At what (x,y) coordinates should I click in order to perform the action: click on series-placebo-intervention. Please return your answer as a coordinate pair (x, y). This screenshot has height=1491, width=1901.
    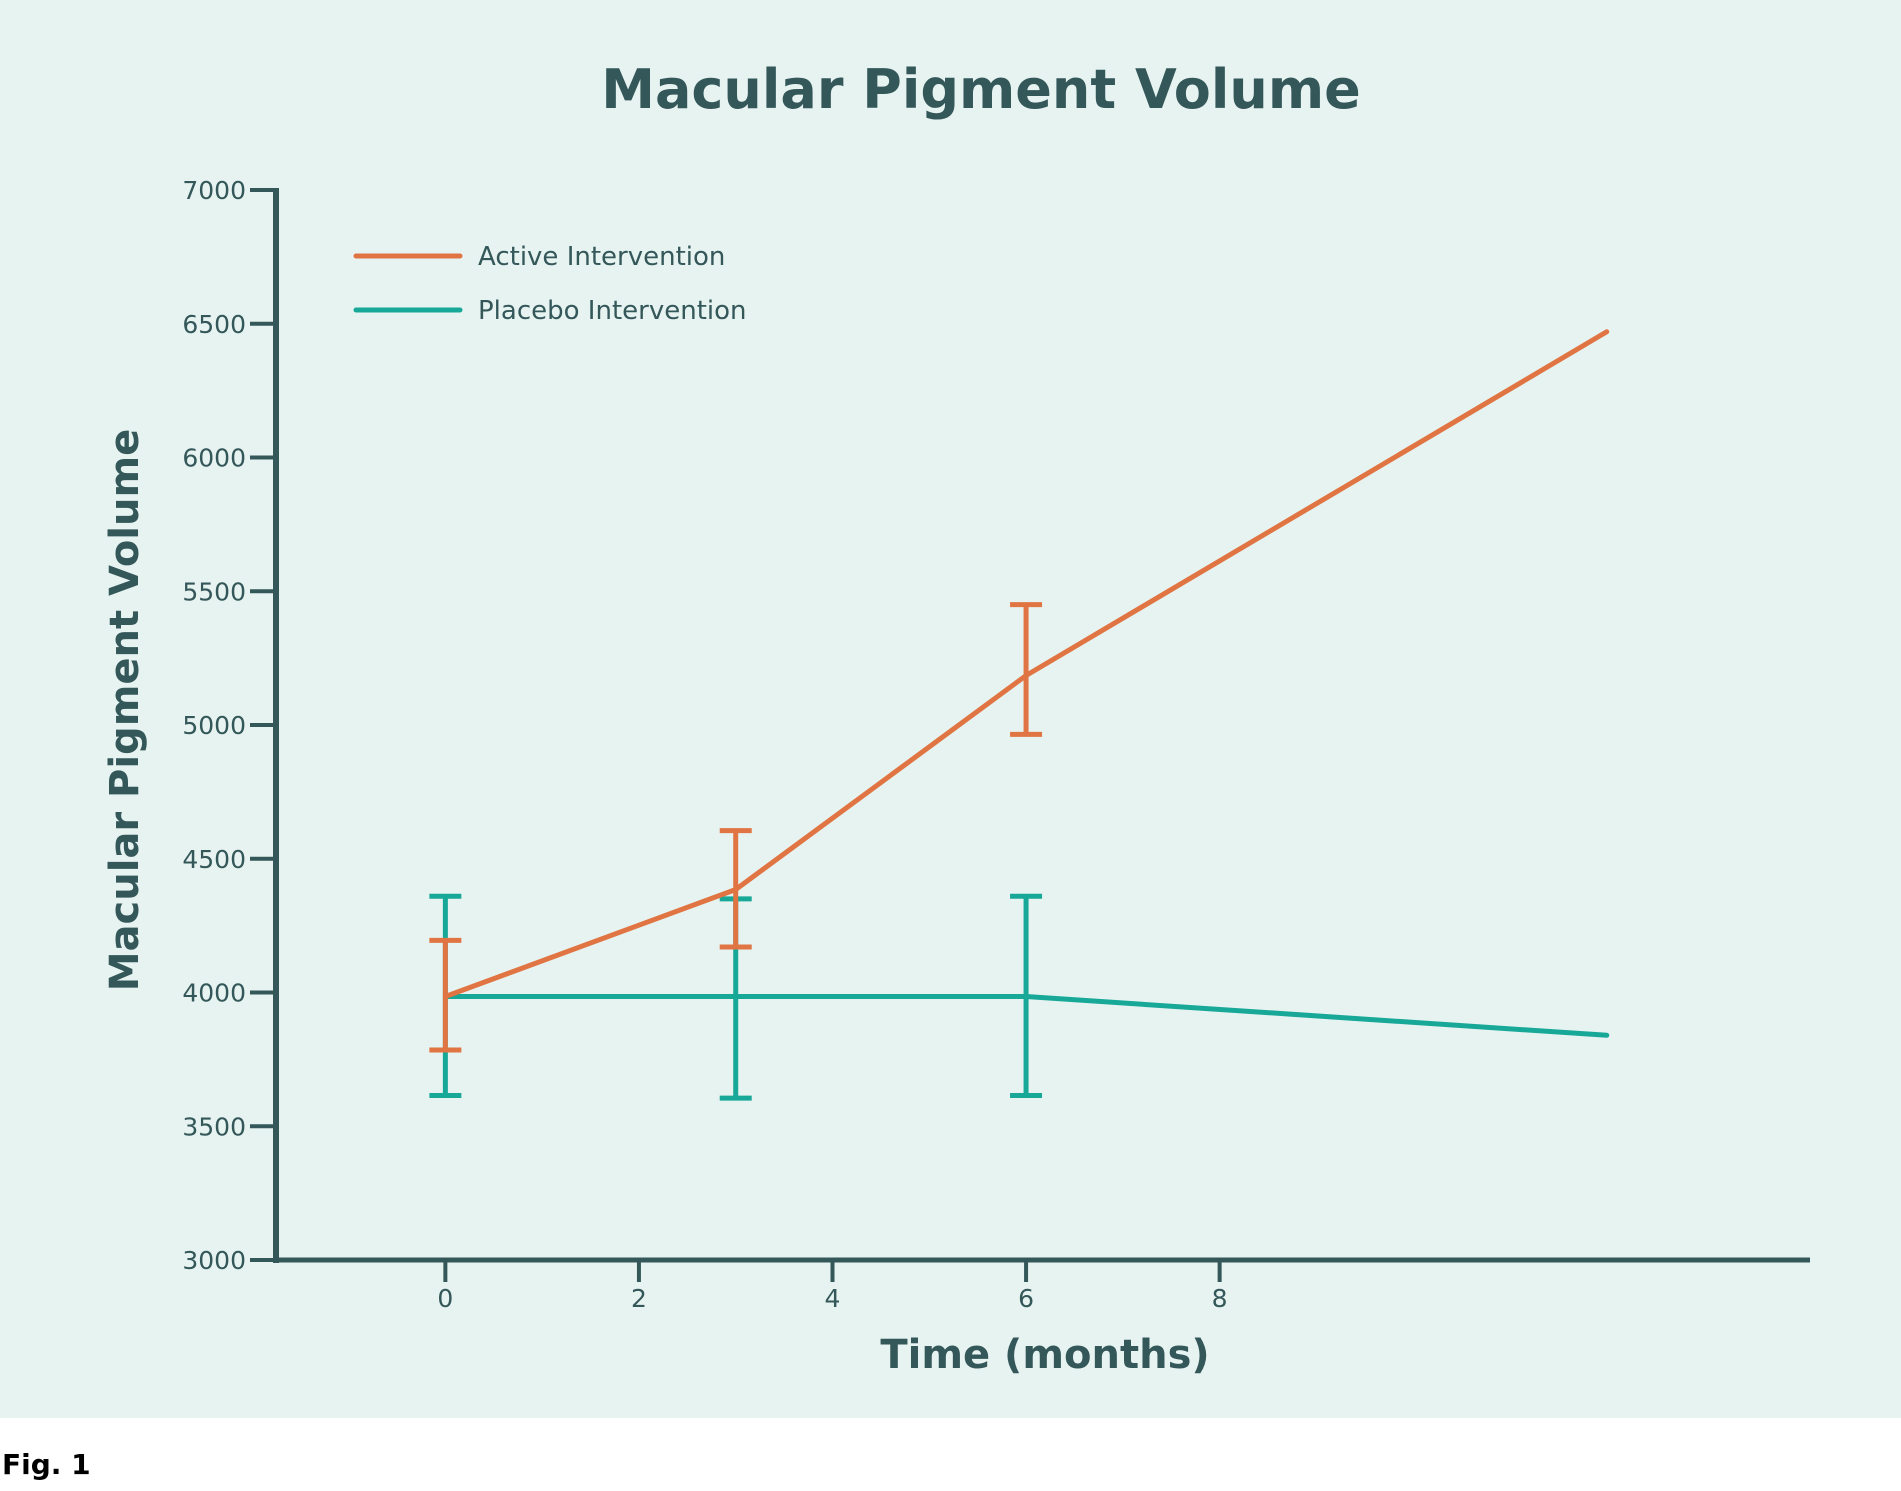
    Looking at the image, I should click on (1019, 997).